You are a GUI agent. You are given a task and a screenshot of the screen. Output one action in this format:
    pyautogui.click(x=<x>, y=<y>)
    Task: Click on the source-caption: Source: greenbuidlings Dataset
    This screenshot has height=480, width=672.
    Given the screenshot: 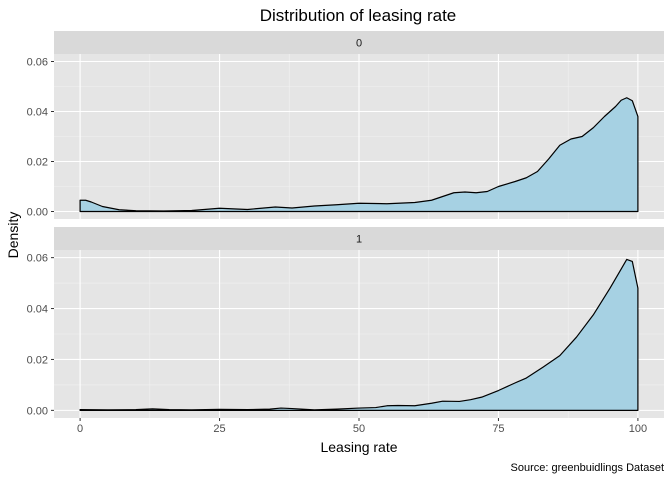 What is the action you would take?
    pyautogui.click(x=587, y=468)
    